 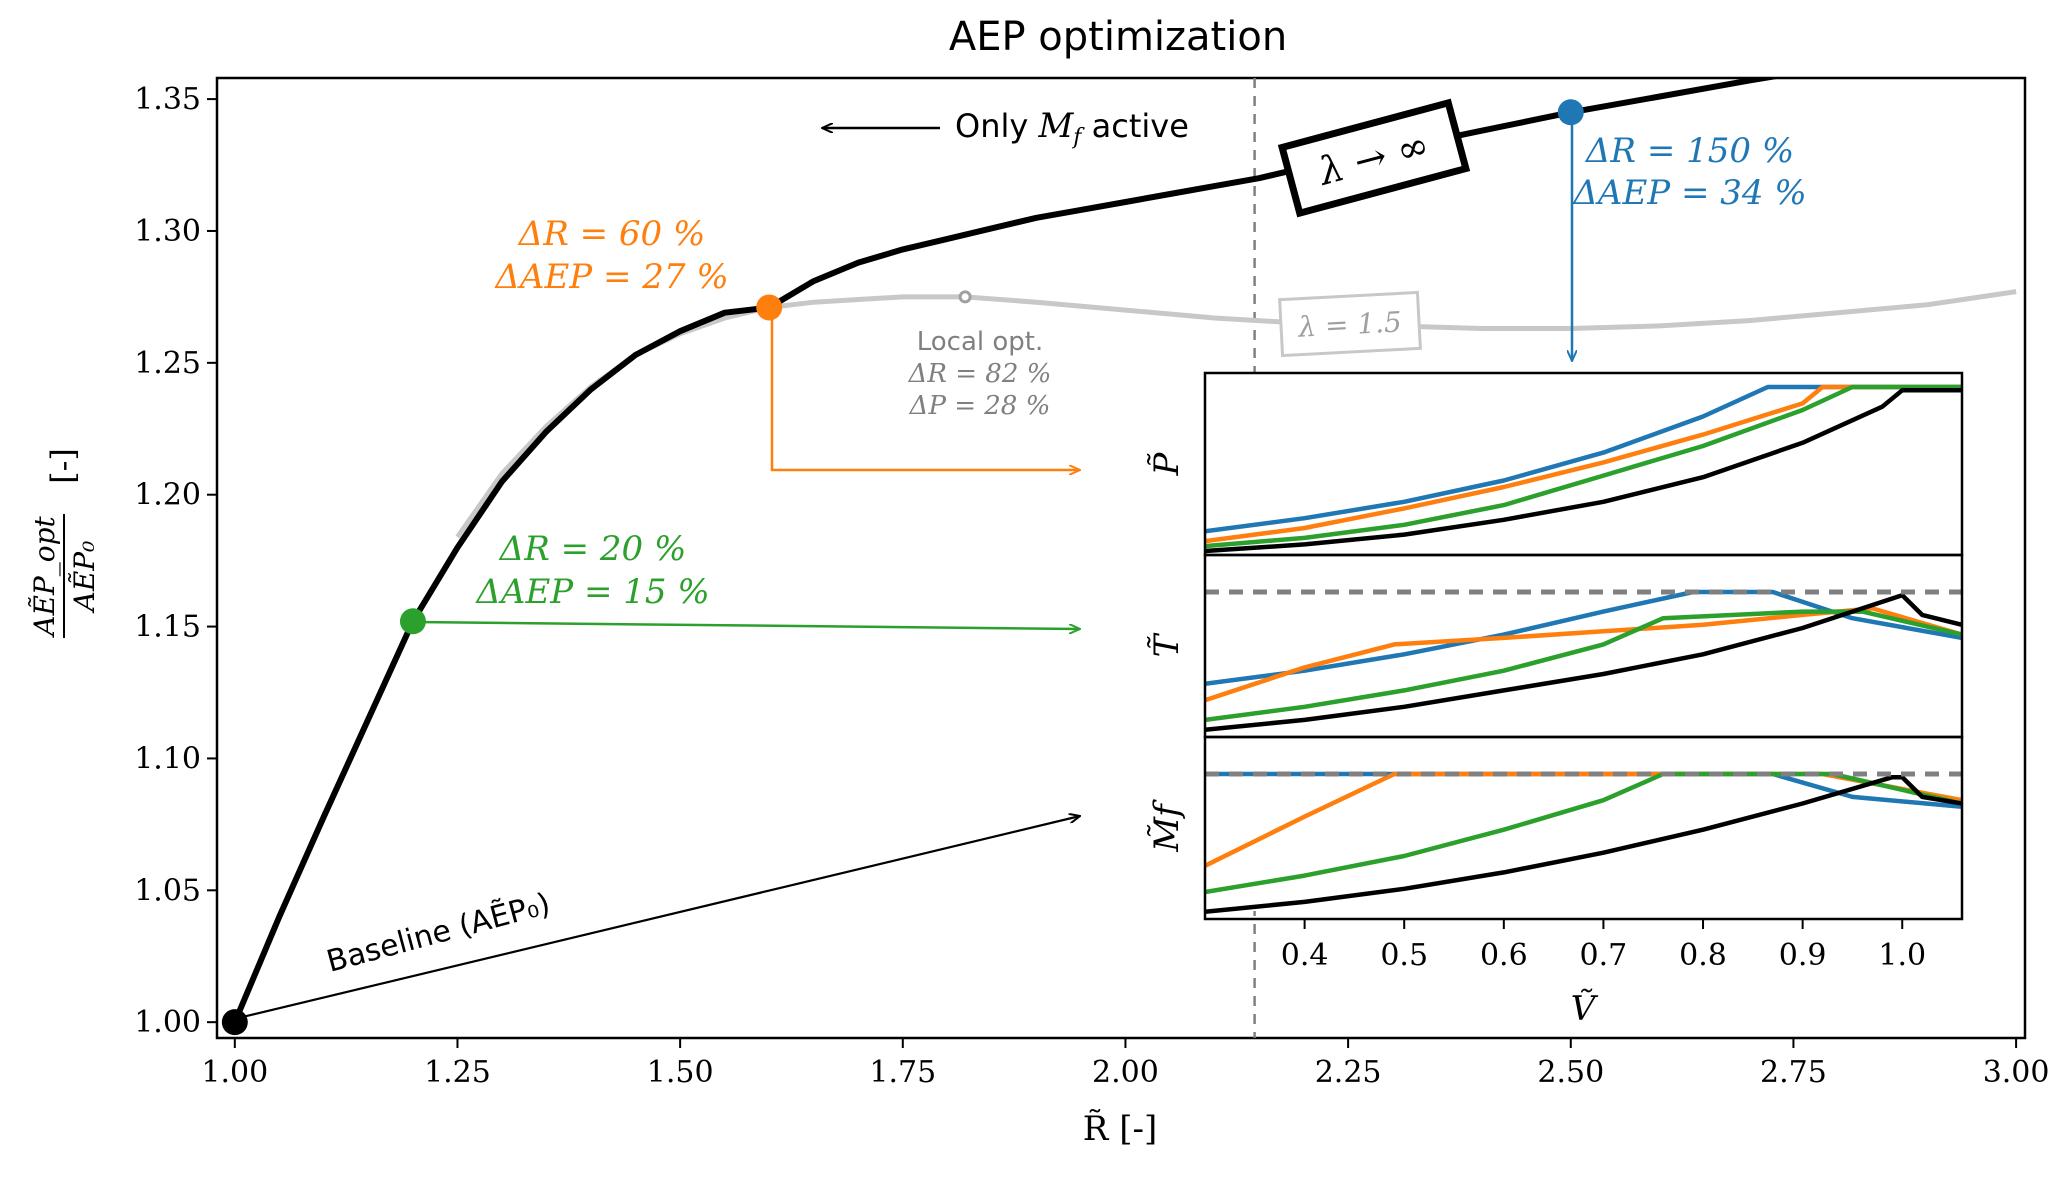 What do you see at coordinates (234, 1072) in the screenshot?
I see `x-tick-label: 1.00` at bounding box center [234, 1072].